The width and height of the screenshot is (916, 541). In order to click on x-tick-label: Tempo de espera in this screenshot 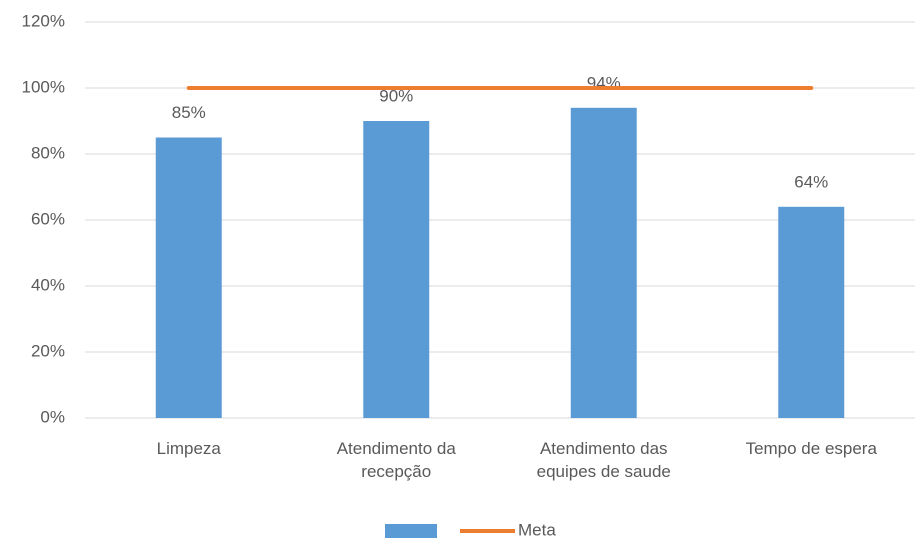, I will do `click(811, 448)`.